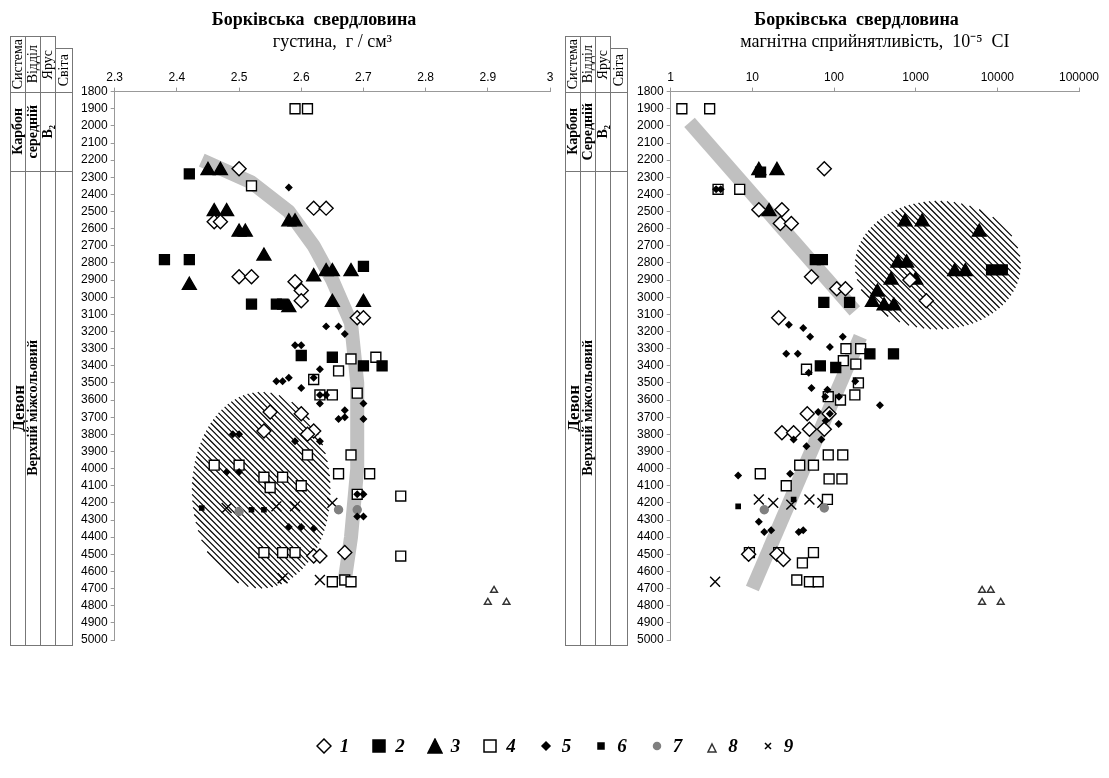  Describe the element at coordinates (650, 605) in the screenshot. I see `y-tick-label: 4800` at that location.